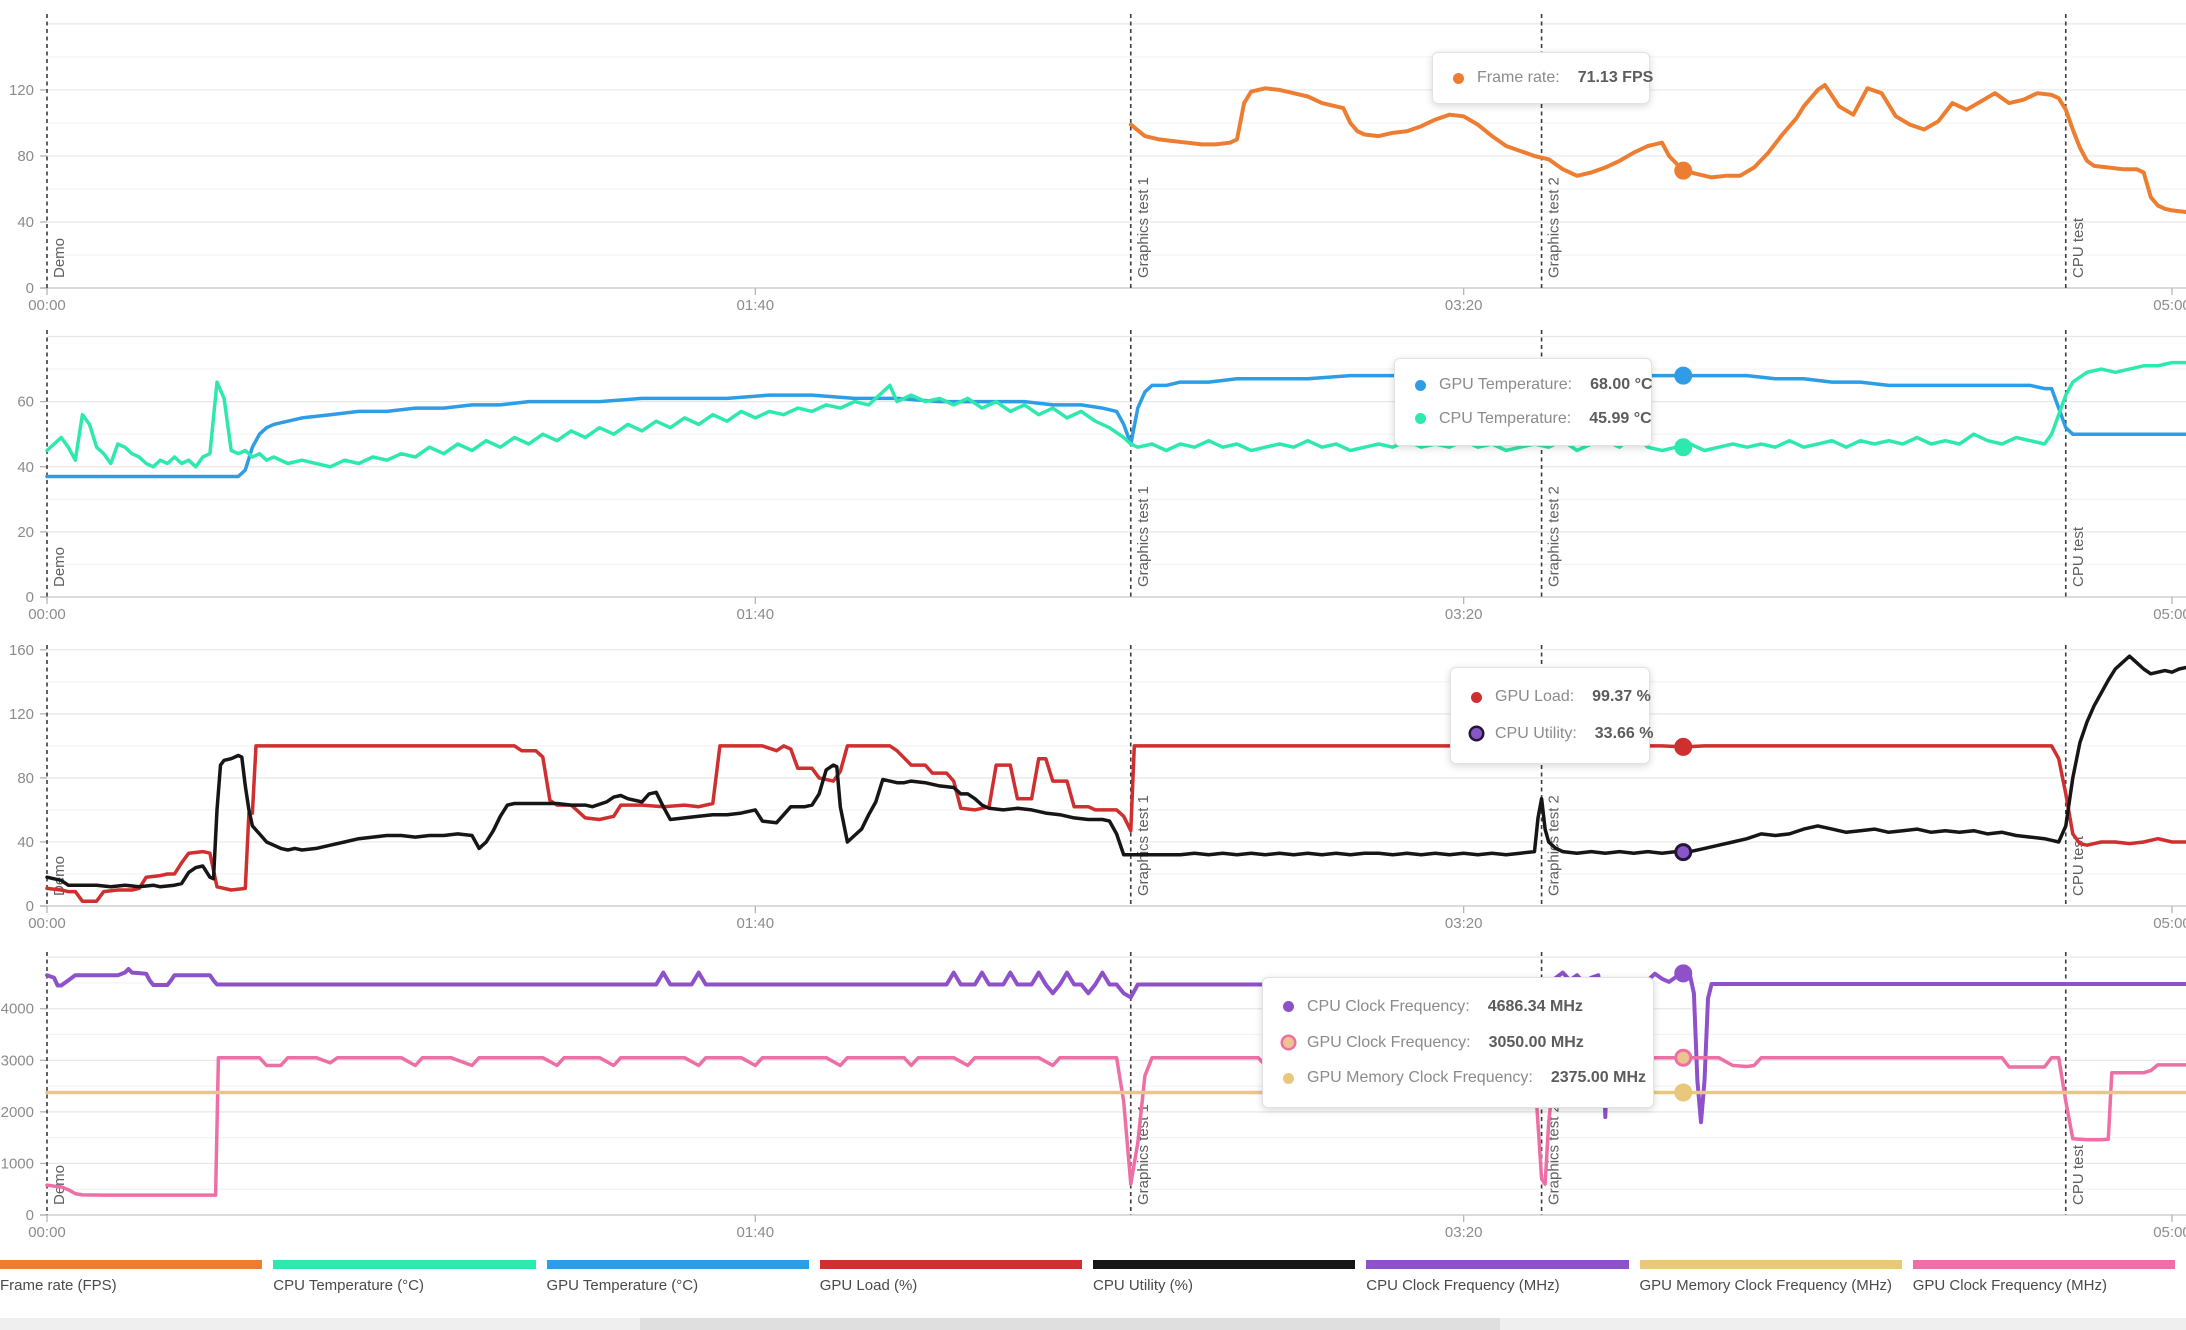 Image resolution: width=2186 pixels, height=1330 pixels. I want to click on tooltip-row: GPU Clock Frequency: 3050.00 MHz, so click(1458, 1043).